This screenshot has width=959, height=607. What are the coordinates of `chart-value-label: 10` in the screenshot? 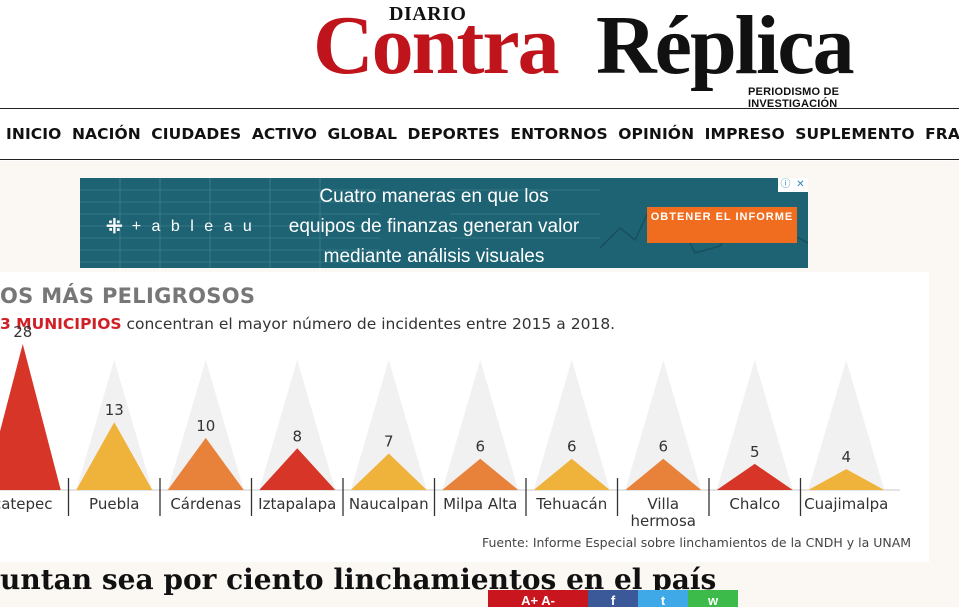 It's located at (205, 426).